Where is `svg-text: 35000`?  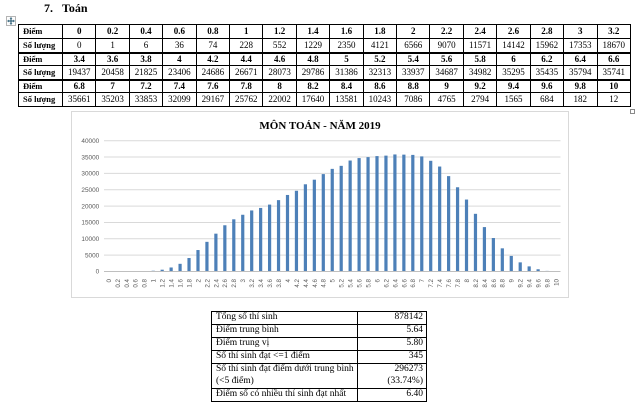
svg-text: 35000 is located at coordinates (90, 157).